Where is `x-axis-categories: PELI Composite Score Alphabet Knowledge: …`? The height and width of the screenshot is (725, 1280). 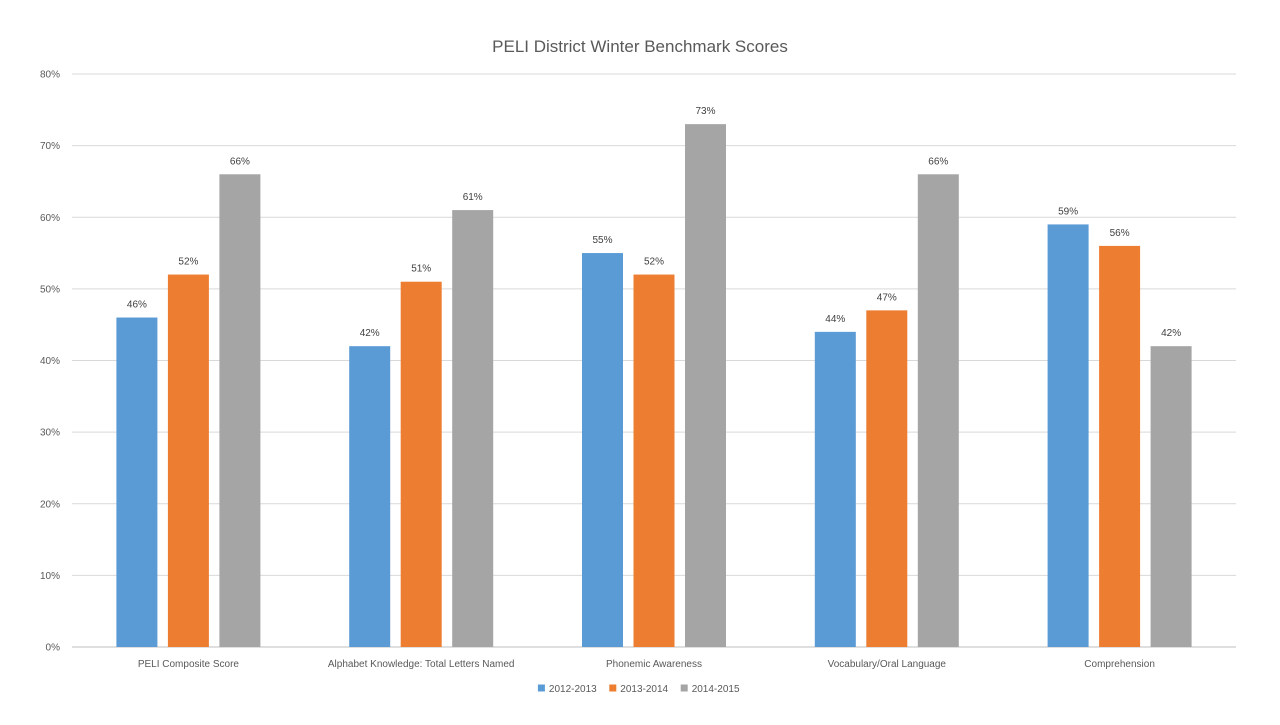 x-axis-categories: PELI Composite Score Alphabet Knowledge: … is located at coordinates (646, 664).